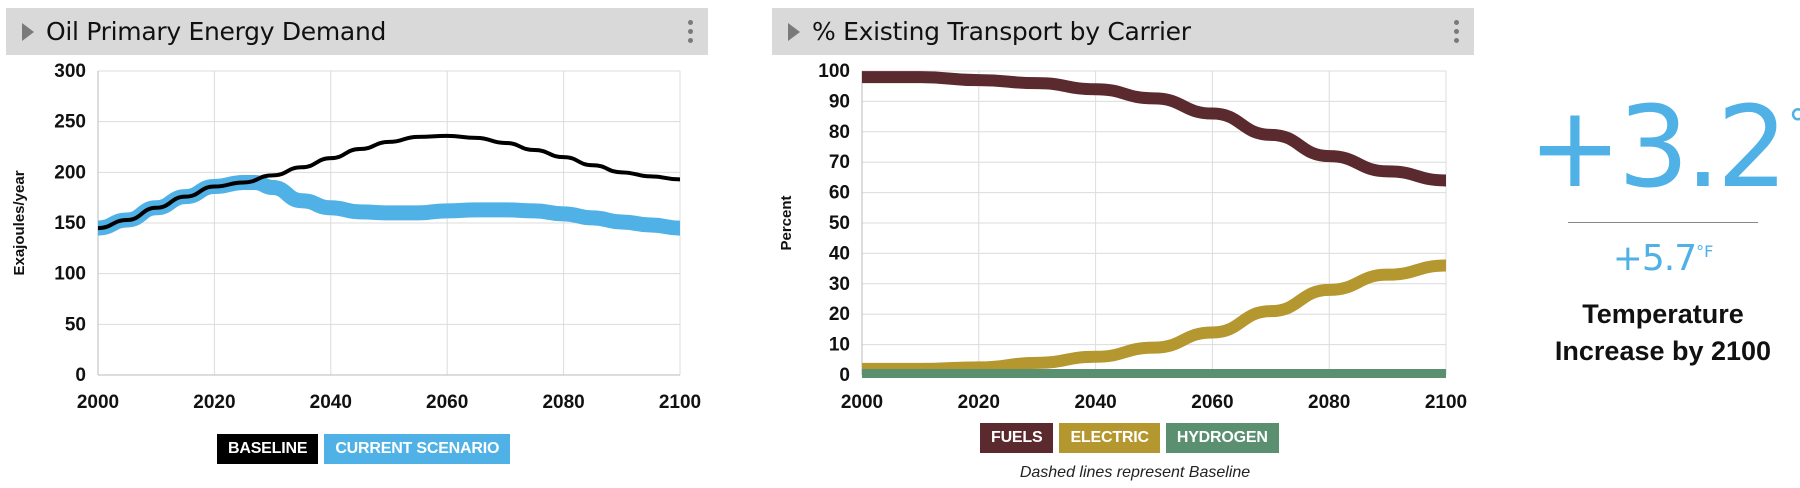 The height and width of the screenshot is (488, 1800). I want to click on y-tick-label: 90, so click(839, 101).